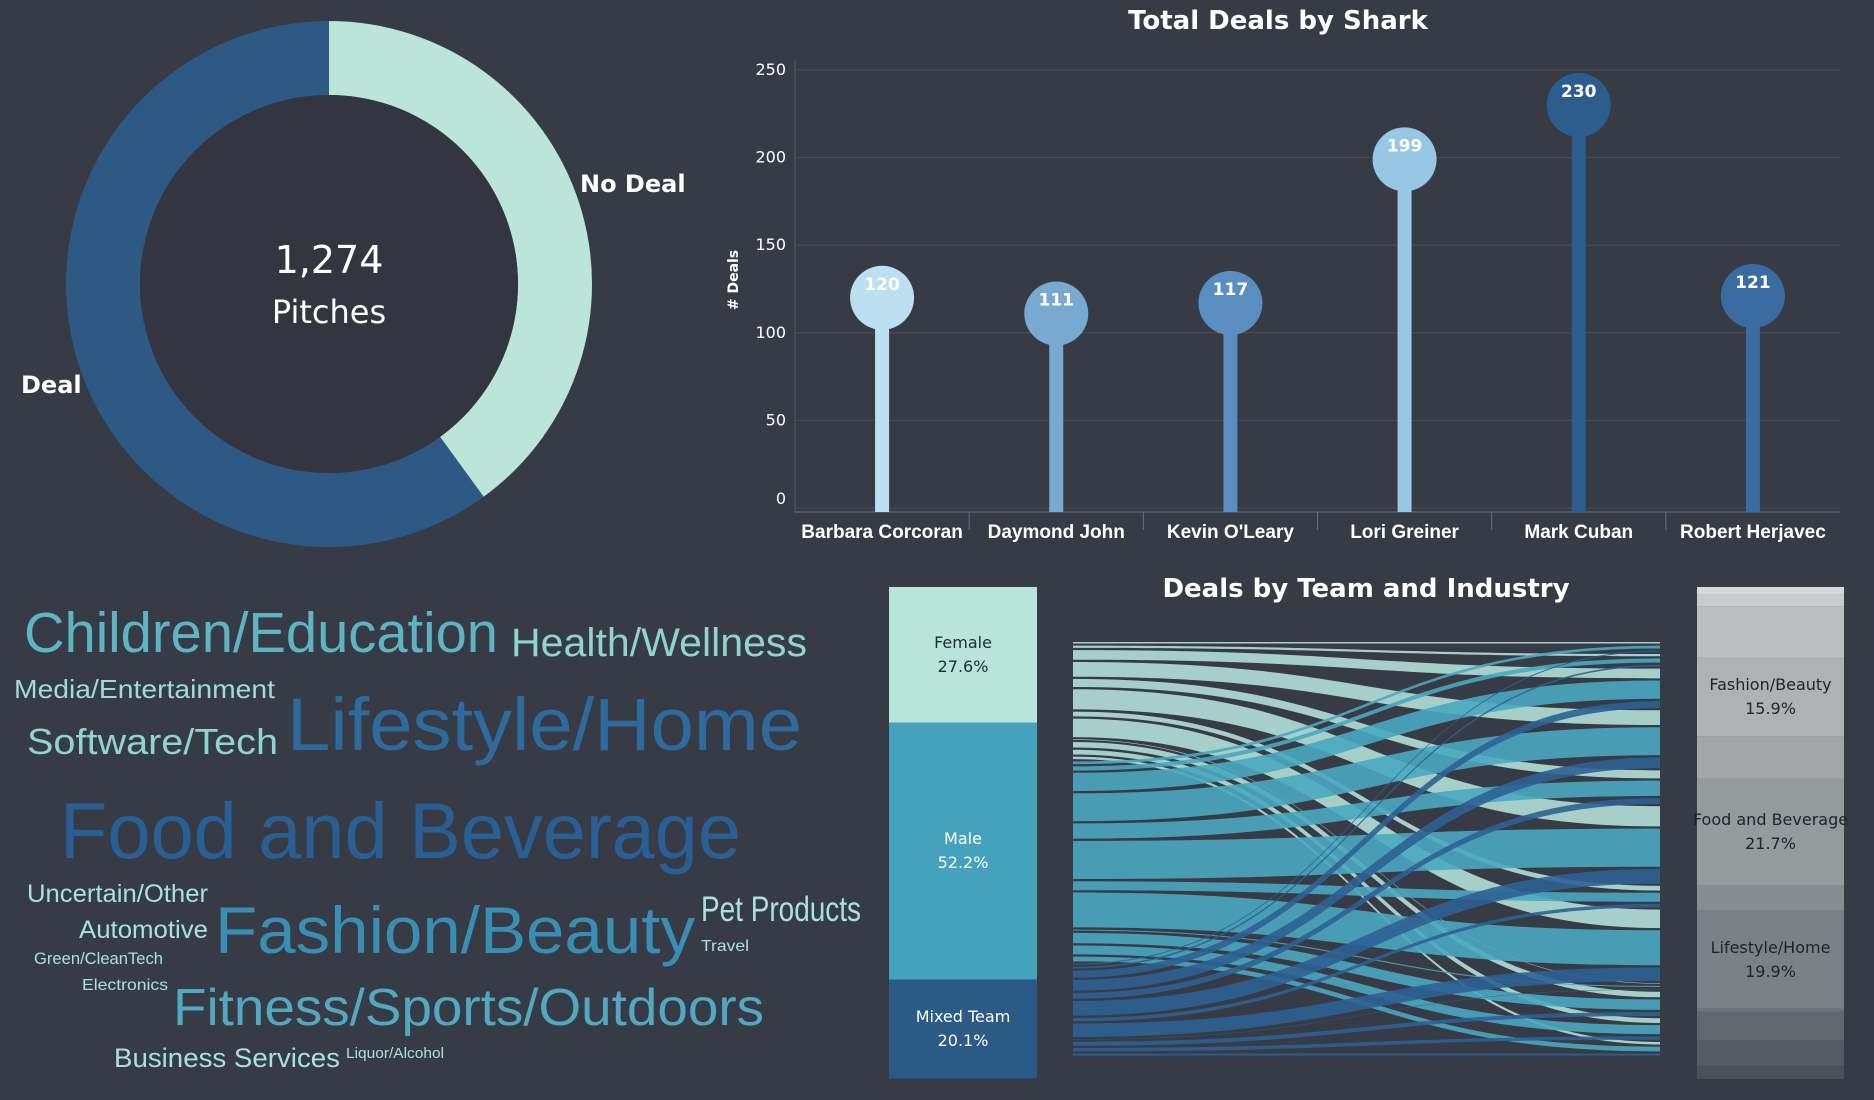  I want to click on node-percent: 21.7%, so click(1770, 844).